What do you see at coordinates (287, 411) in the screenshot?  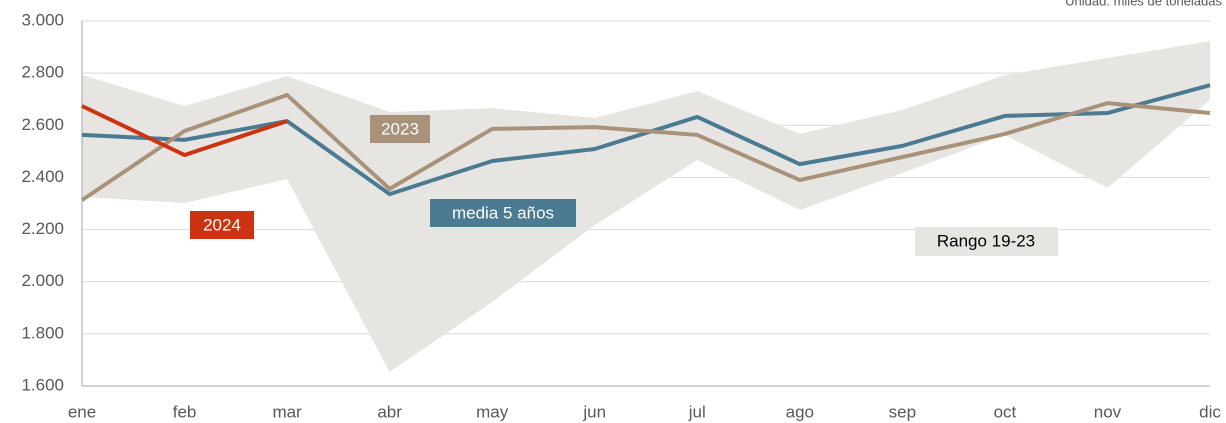 I see `x-tick-label: mar` at bounding box center [287, 411].